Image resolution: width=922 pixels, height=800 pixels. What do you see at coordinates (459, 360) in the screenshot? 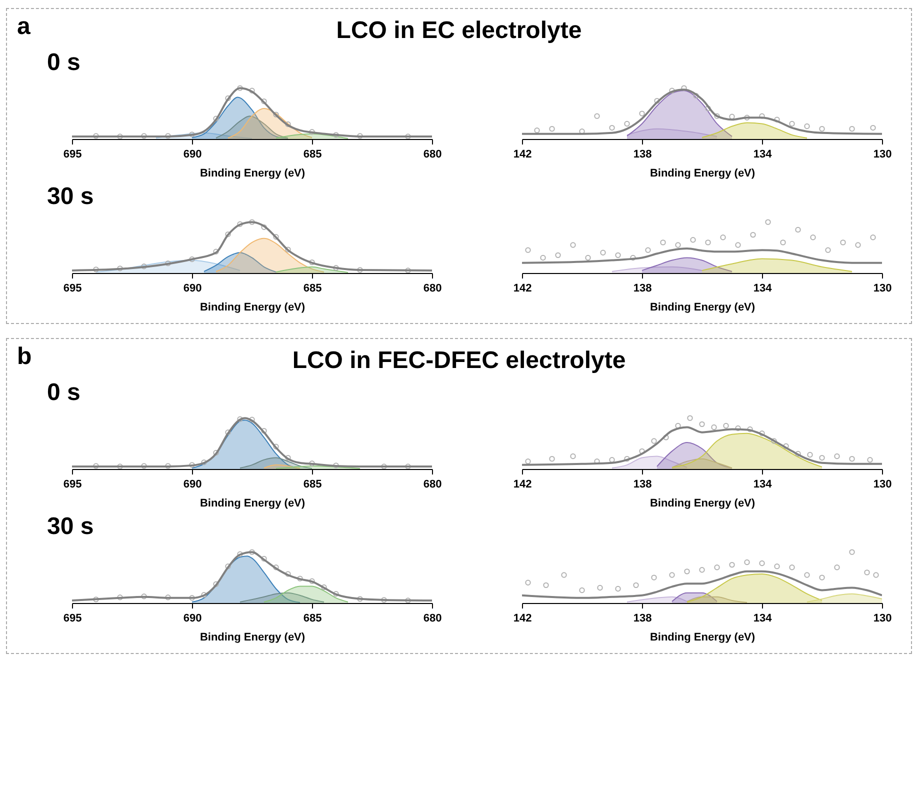
I see `chart-title: LCO in FEC-DFEC electrolyte` at bounding box center [459, 360].